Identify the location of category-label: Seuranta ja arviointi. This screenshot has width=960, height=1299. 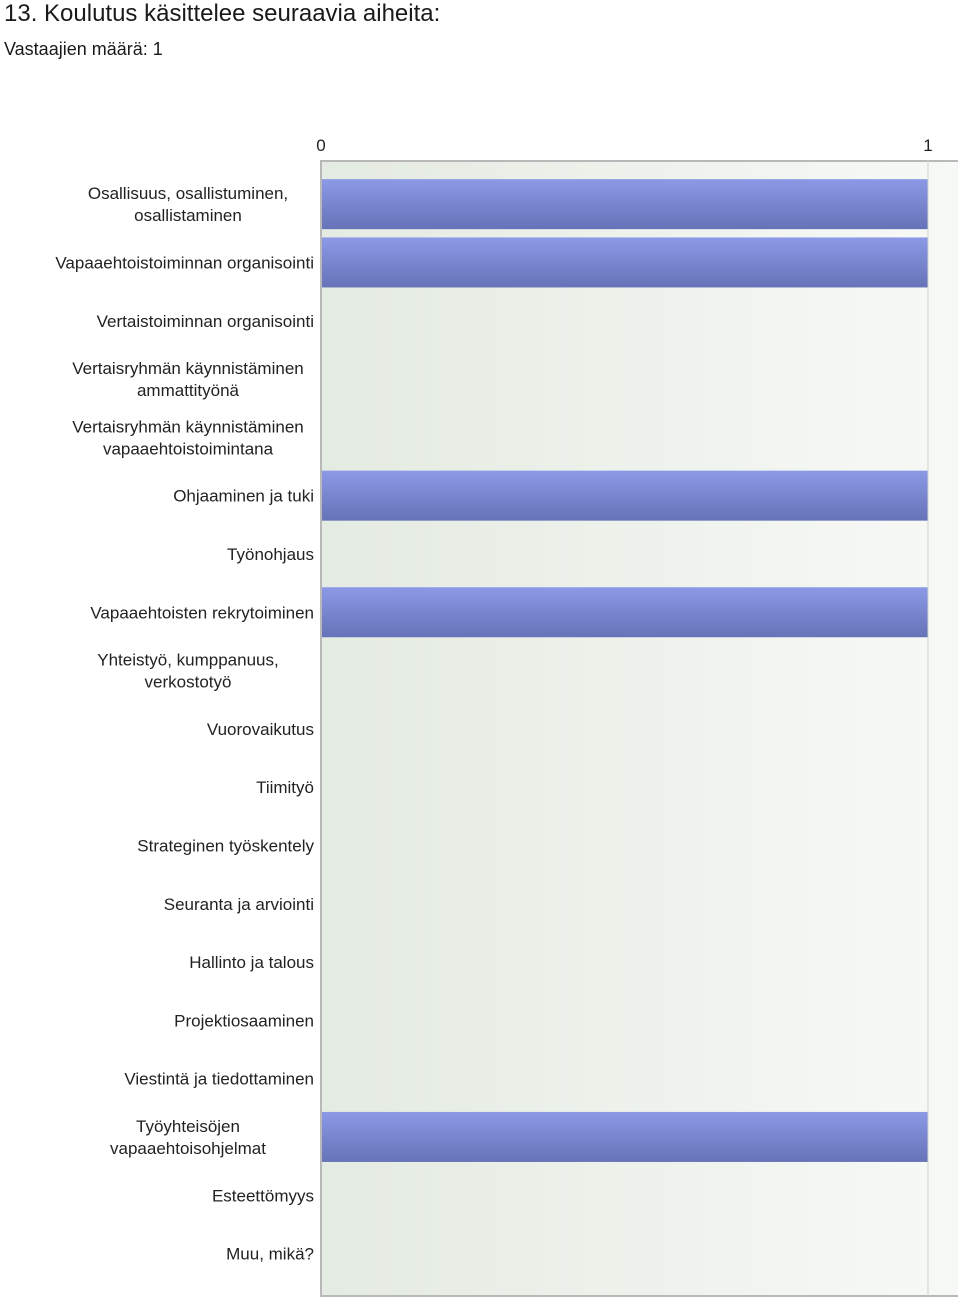
(239, 904).